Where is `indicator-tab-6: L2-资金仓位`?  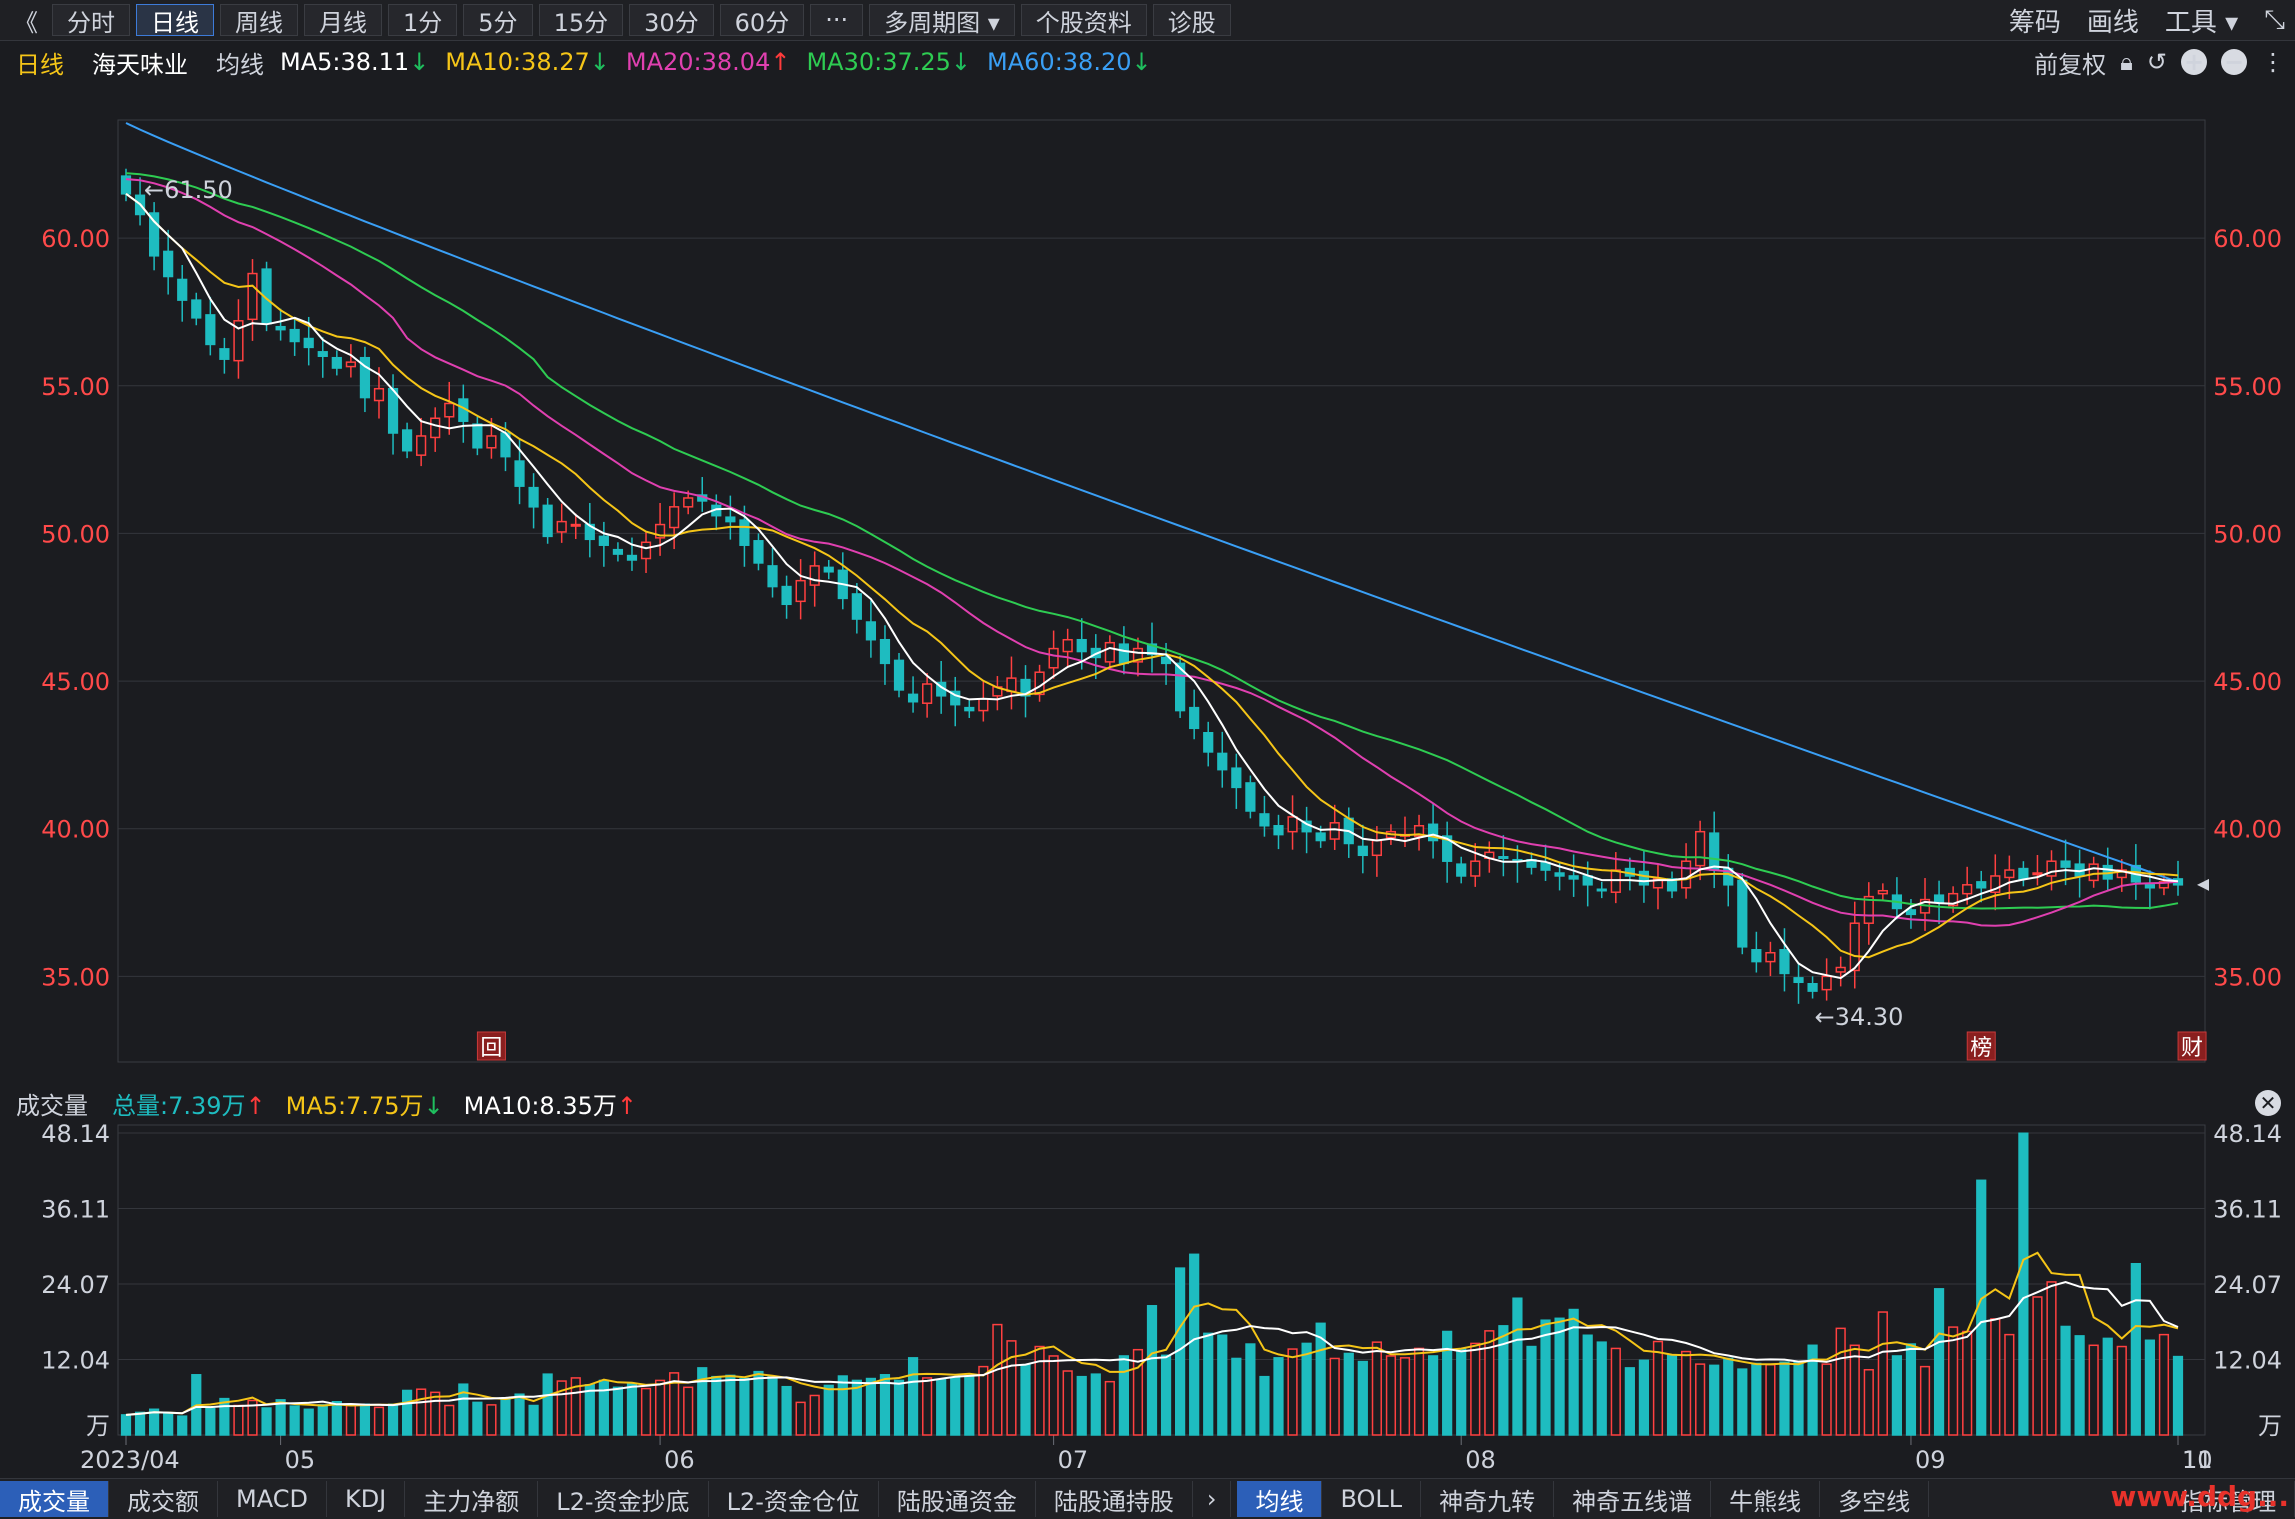
indicator-tab-6: L2-资金仓位 is located at coordinates (794, 1499).